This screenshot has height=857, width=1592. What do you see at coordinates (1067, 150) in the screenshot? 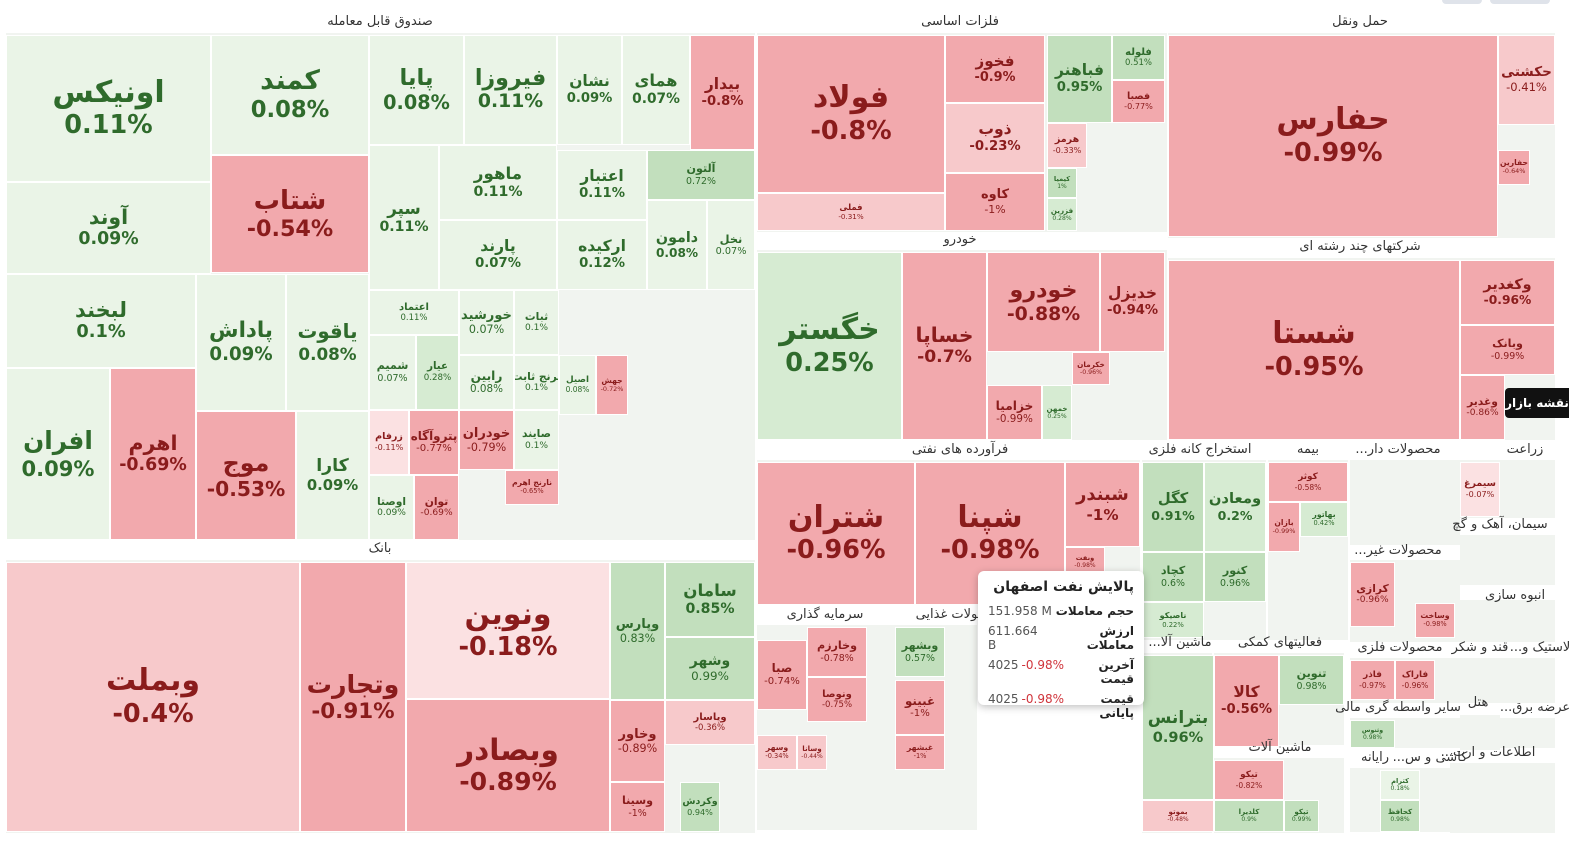
I see `tile-change: -0.33%` at bounding box center [1067, 150].